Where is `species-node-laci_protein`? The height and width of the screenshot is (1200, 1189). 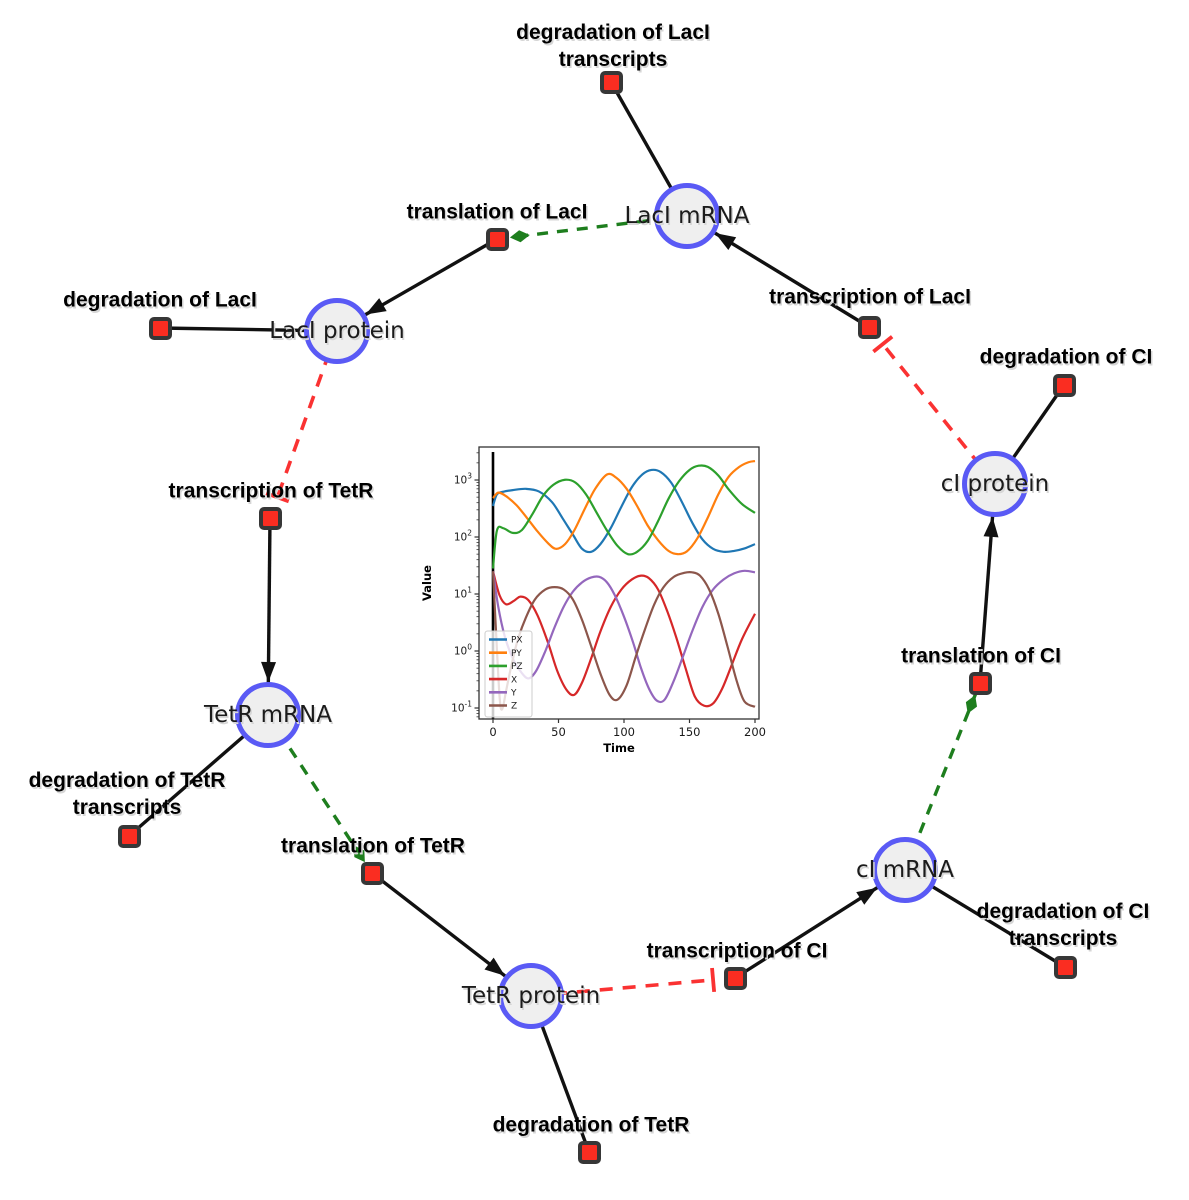
species-node-laci_protein is located at coordinates (337, 331).